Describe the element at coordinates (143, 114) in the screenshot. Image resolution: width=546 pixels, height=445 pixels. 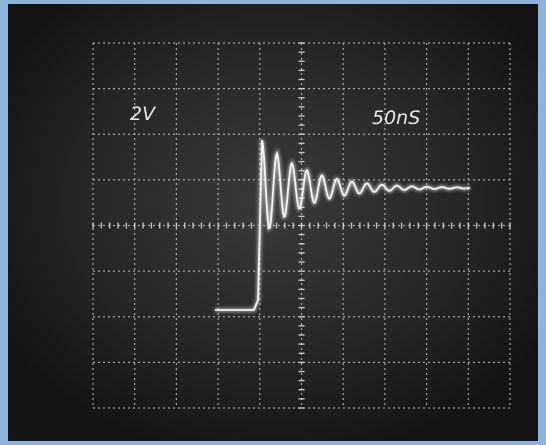
I see `volts-per-div-label: 2V` at that location.